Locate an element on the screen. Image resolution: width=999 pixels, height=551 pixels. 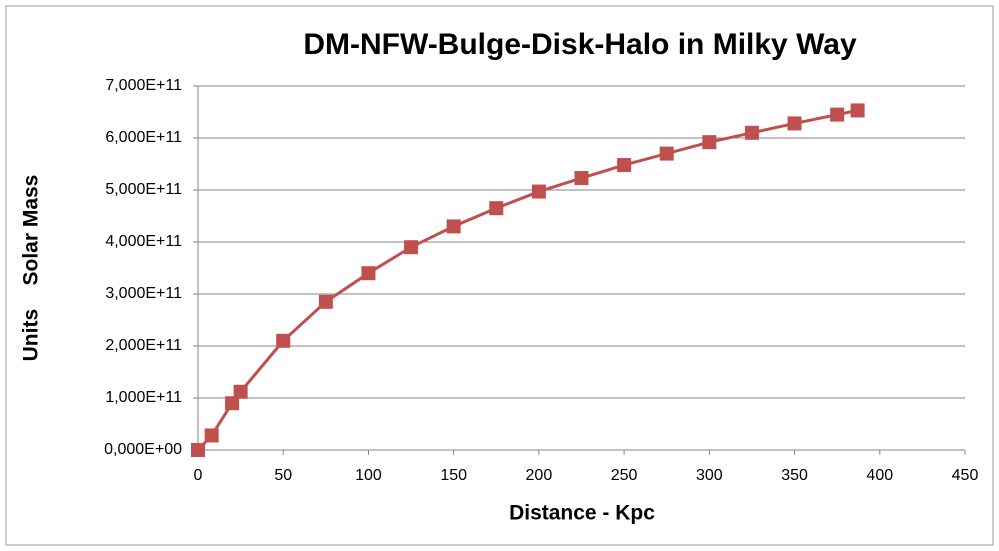
x-tick-label: 50 is located at coordinates (283, 475).